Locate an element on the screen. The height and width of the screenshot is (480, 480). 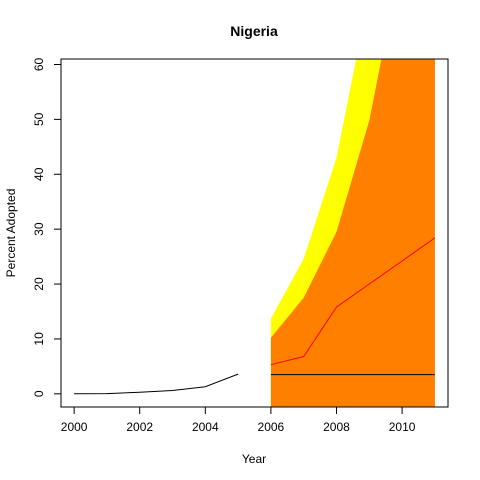
x-tick-label: 2006 is located at coordinates (271, 427).